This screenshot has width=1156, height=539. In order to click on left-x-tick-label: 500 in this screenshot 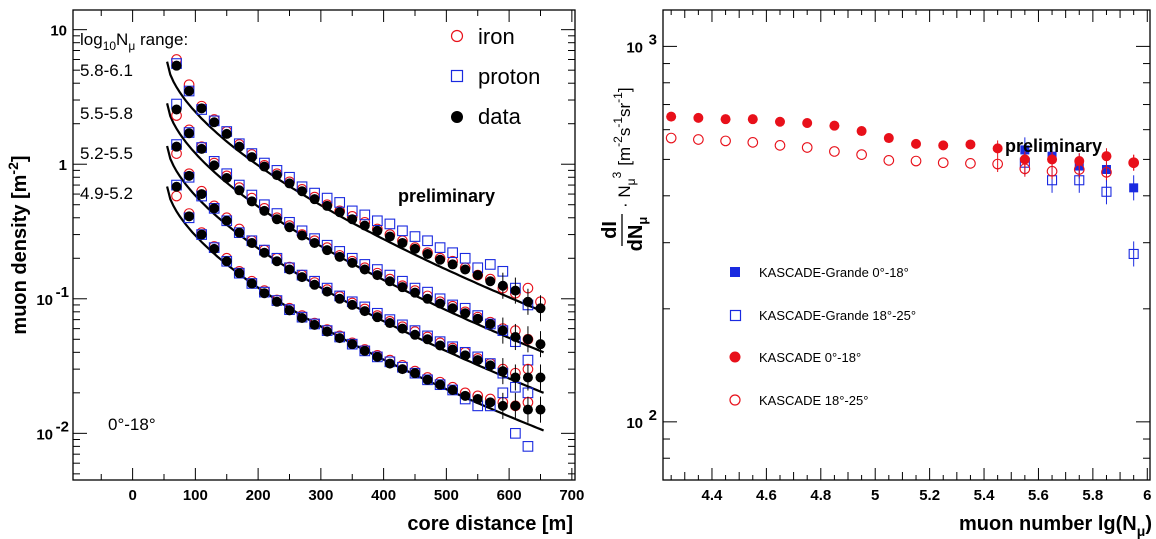, I will do `click(446, 495)`.